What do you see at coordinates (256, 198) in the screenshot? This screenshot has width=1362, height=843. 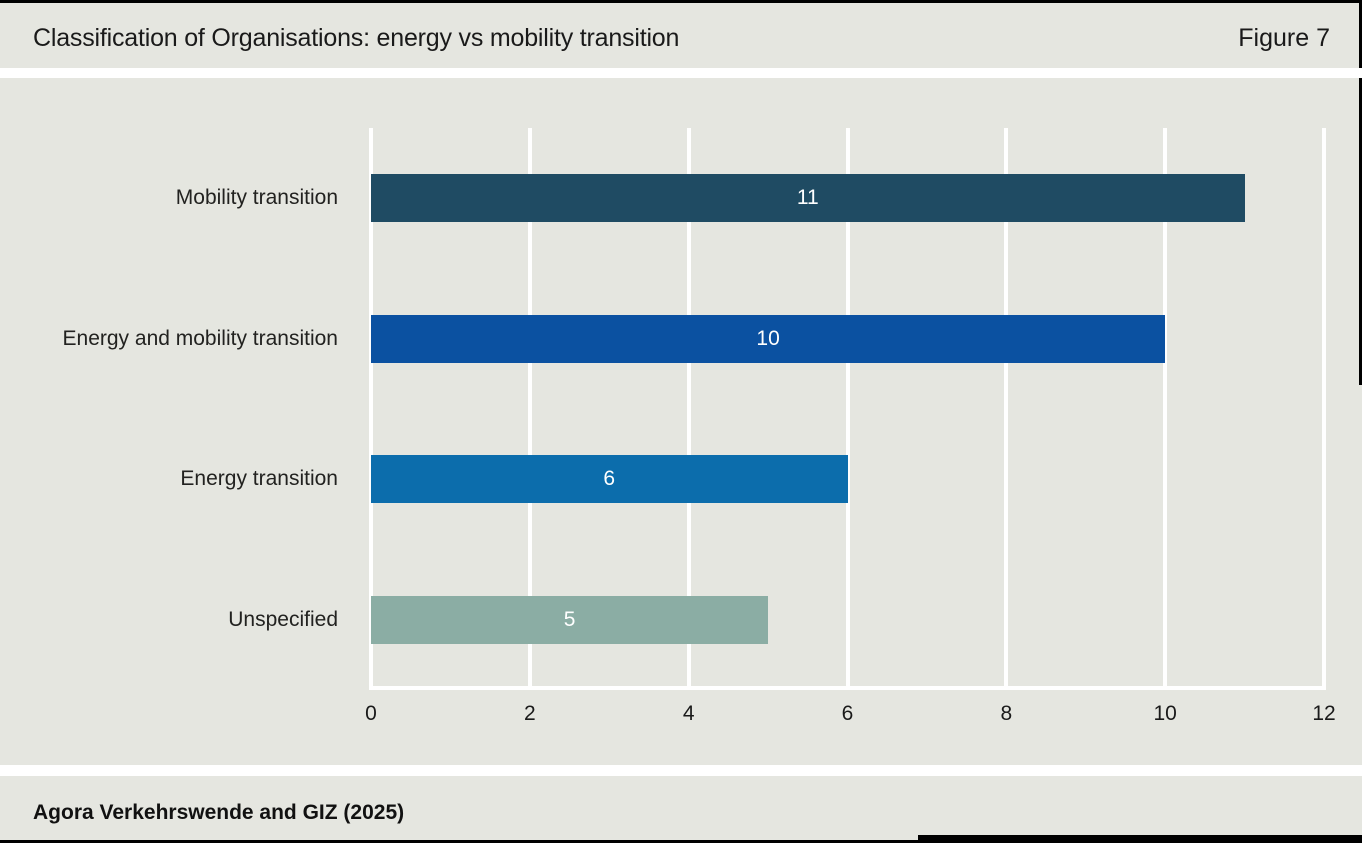 I see `category-label: Mobility transition` at bounding box center [256, 198].